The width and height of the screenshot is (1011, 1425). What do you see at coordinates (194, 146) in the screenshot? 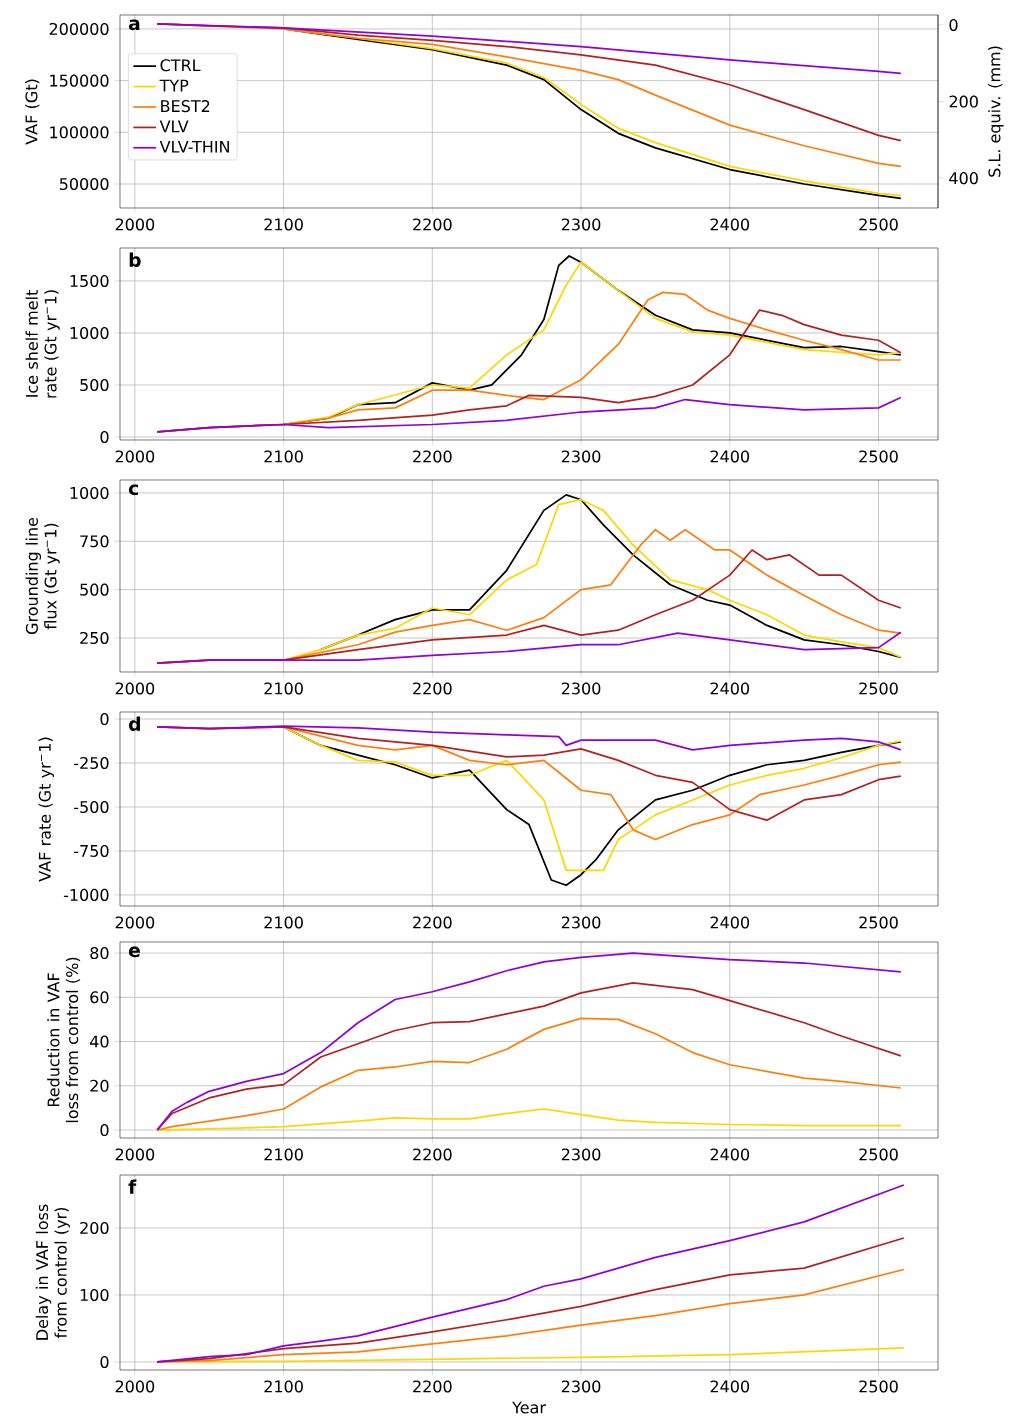
I see `legend-label: VLV-THIN` at bounding box center [194, 146].